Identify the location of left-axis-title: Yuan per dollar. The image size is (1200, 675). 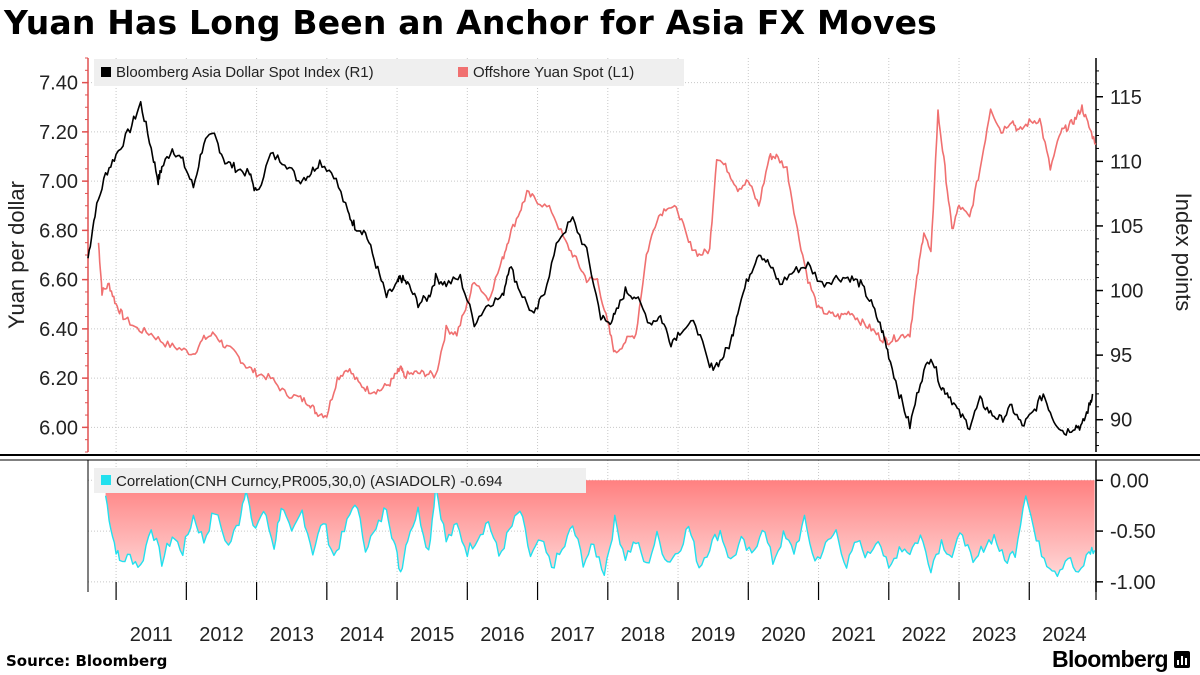
(16, 255).